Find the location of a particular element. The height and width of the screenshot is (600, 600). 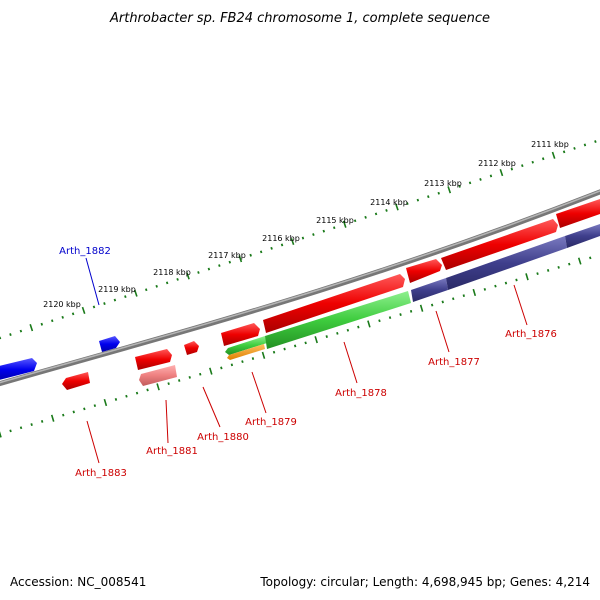

gene-label-arth-1879: Arth_1879 is located at coordinates (271, 422).